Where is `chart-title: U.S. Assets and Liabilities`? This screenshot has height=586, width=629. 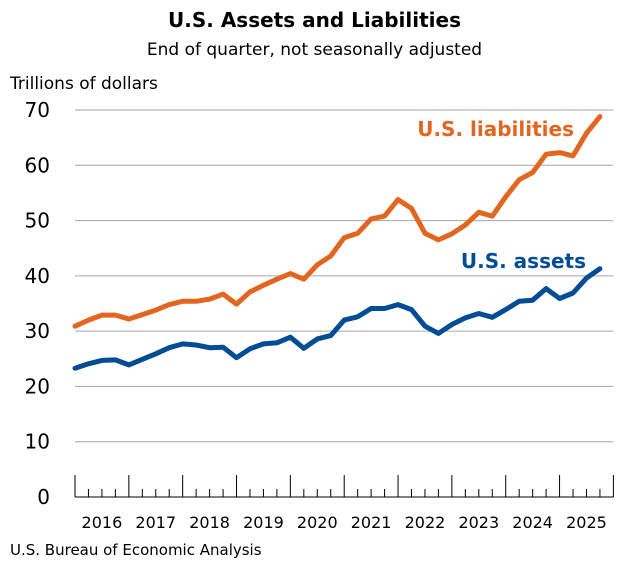 chart-title: U.S. Assets and Liabilities is located at coordinates (314, 20).